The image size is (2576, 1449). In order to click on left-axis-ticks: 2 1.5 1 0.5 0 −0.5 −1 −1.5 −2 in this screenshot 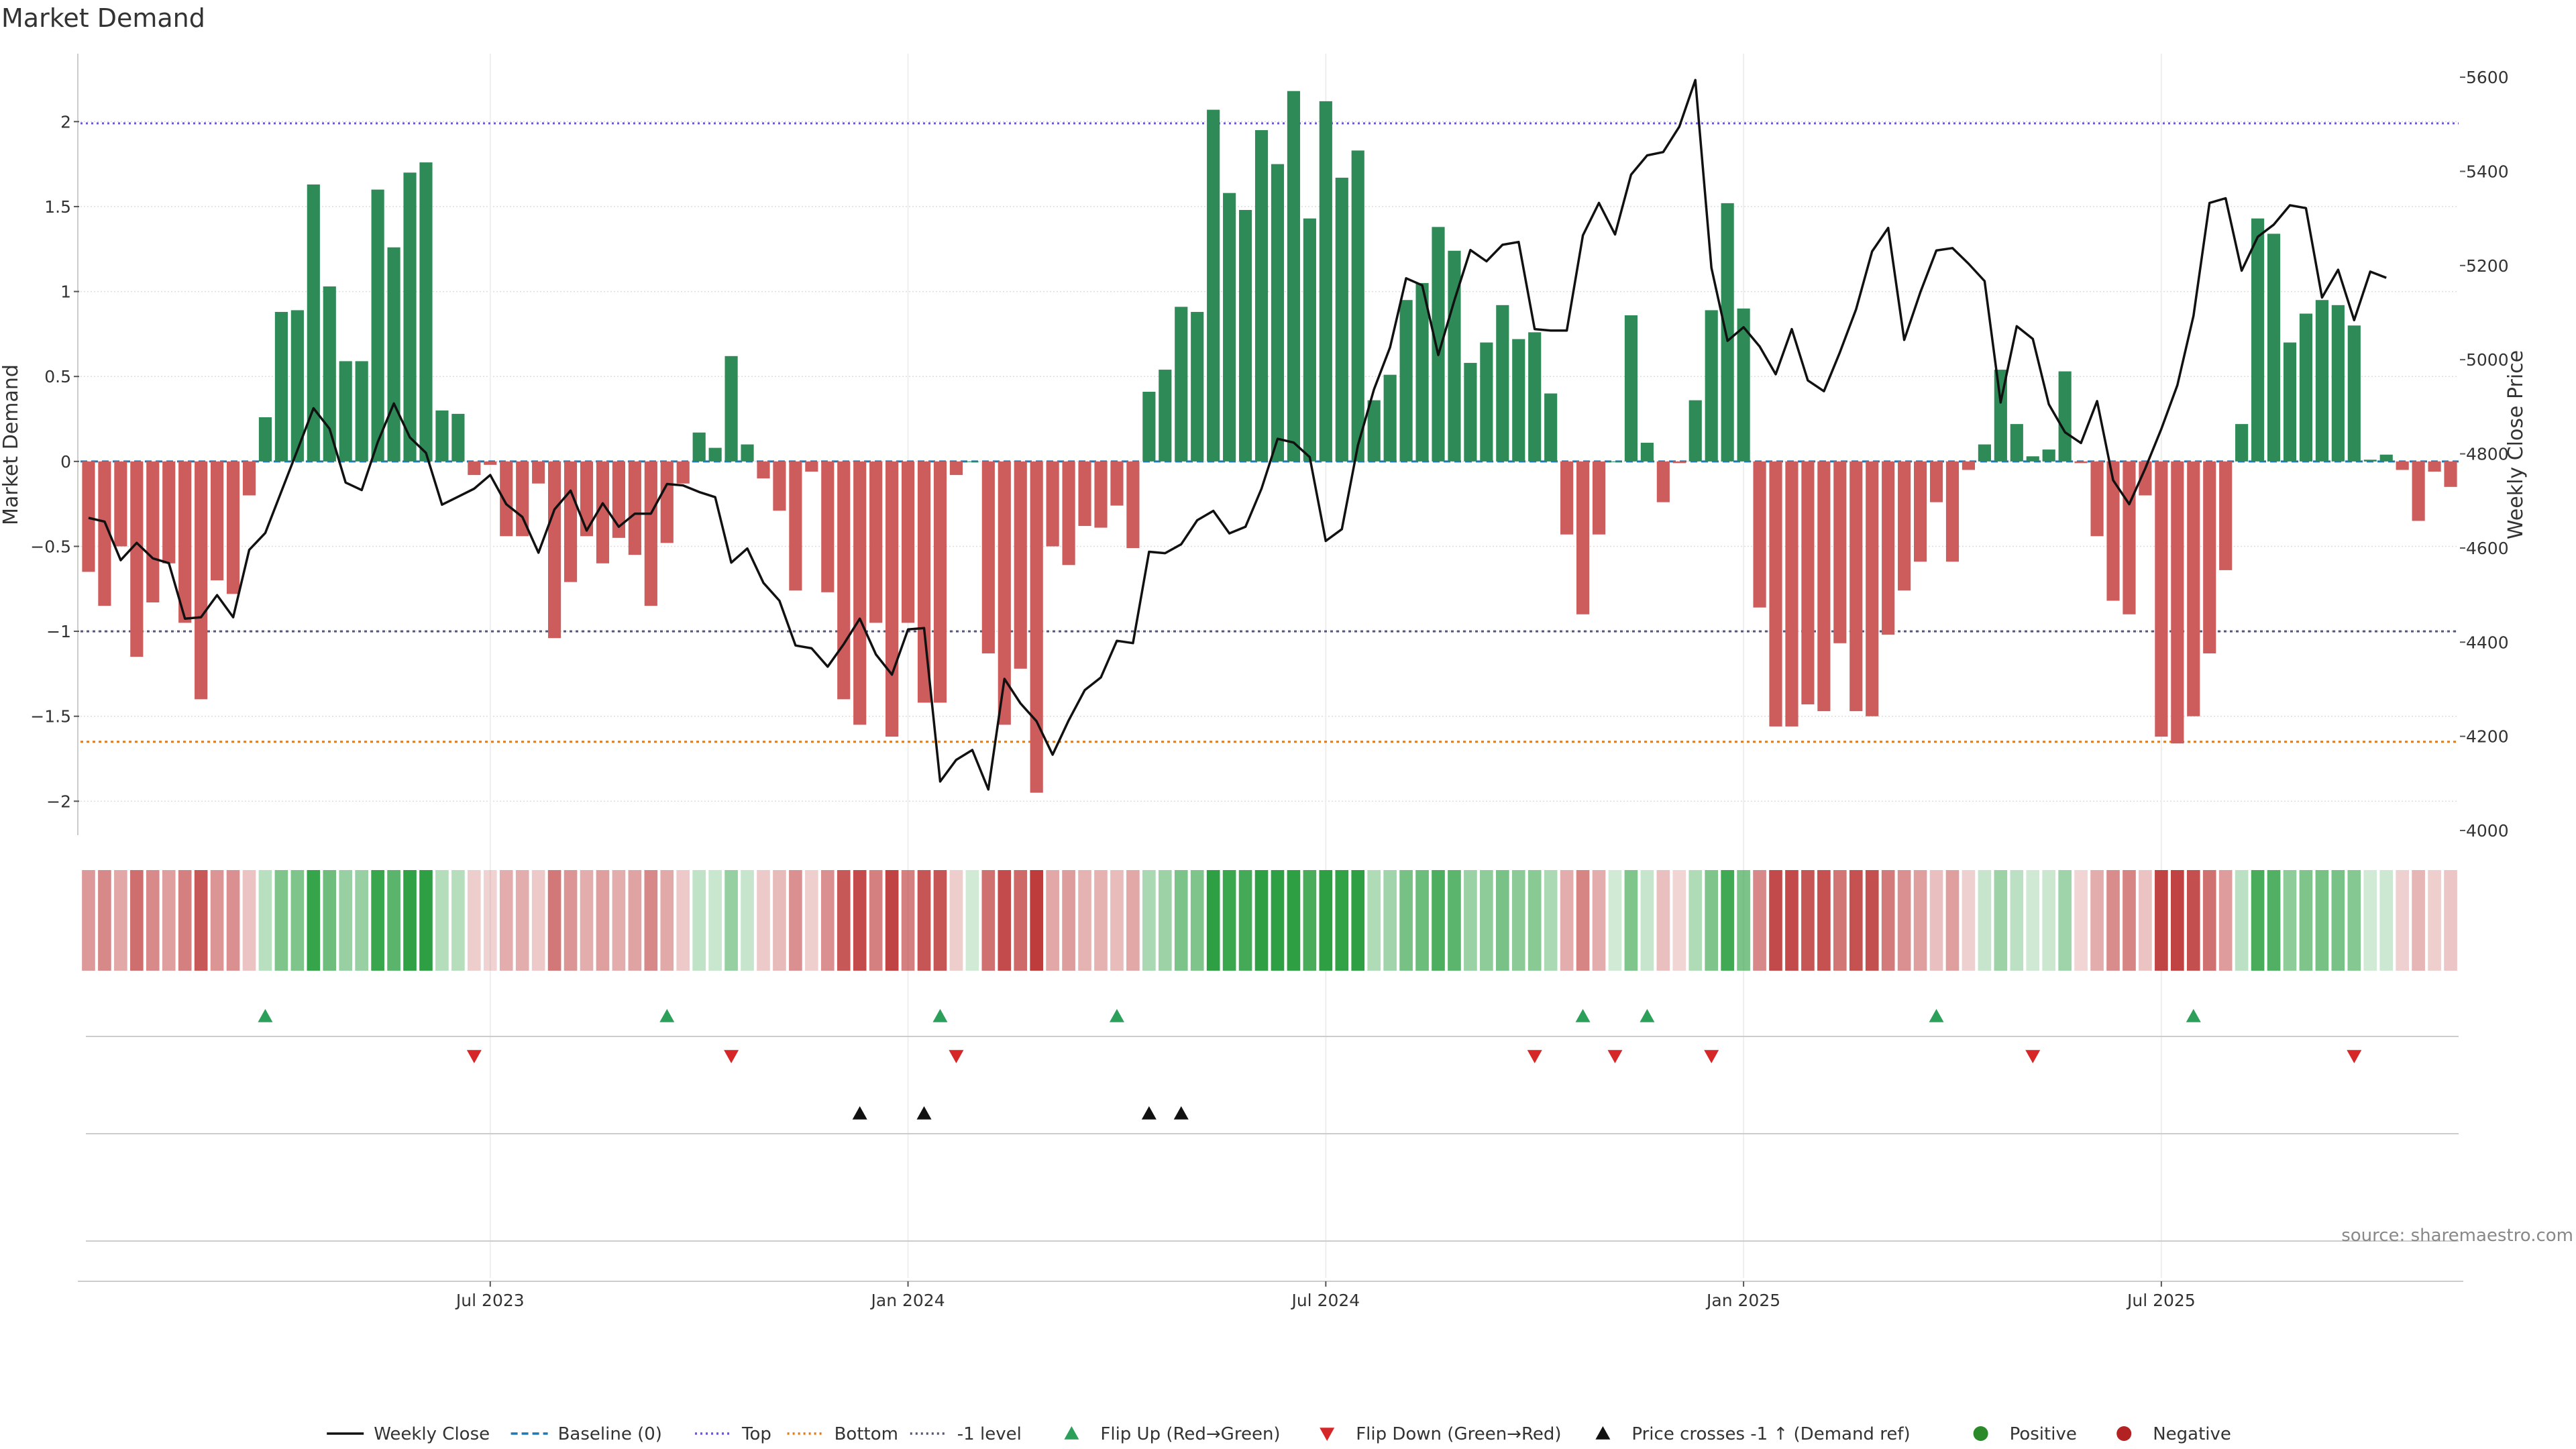, I will do `click(54, 461)`.